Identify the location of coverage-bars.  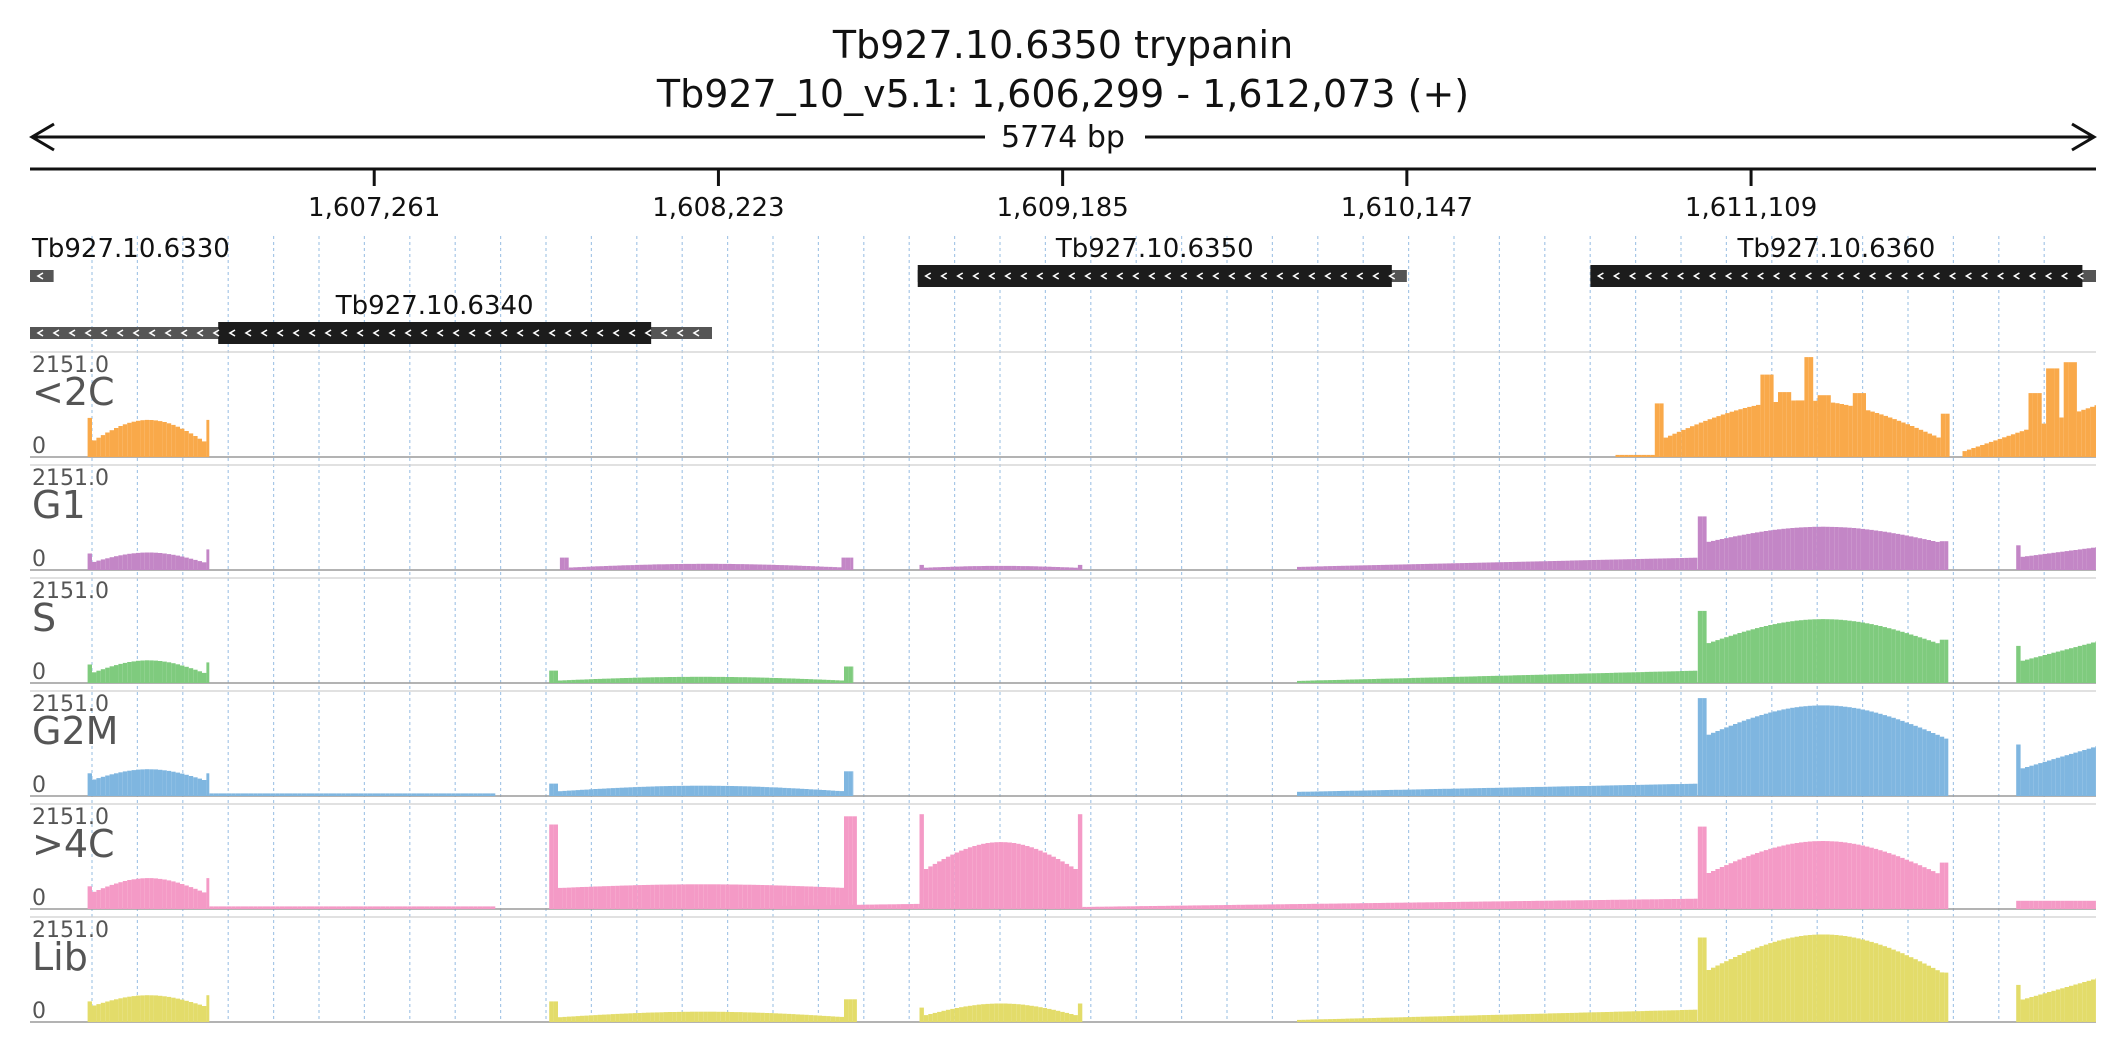
(1091, 543).